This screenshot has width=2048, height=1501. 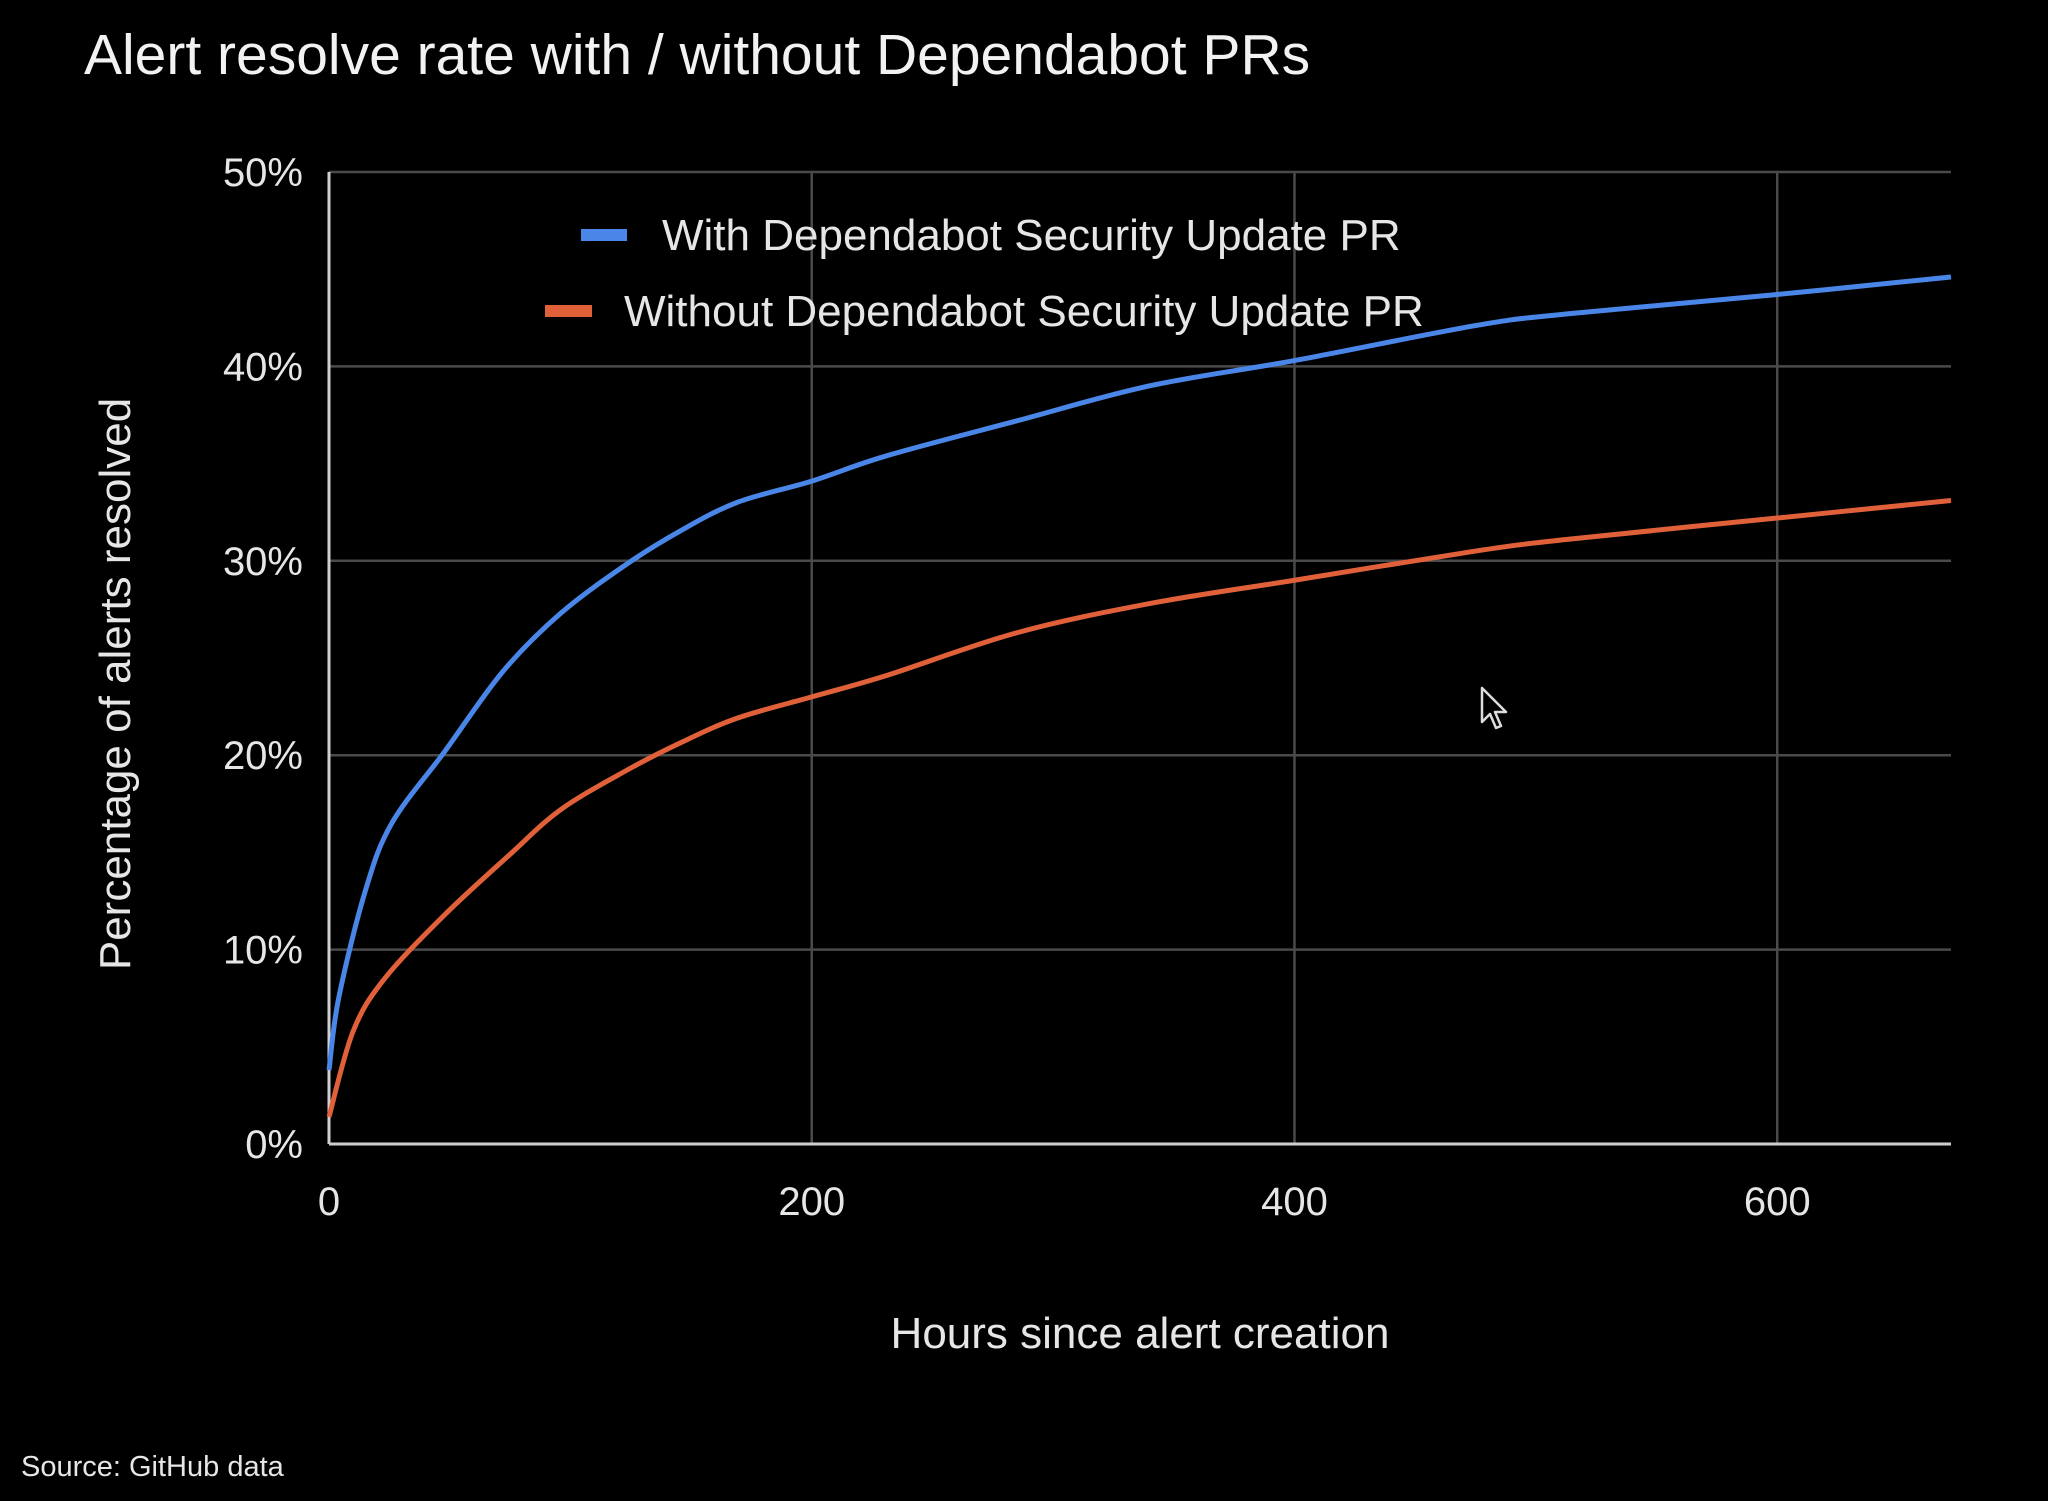 What do you see at coordinates (811, 1202) in the screenshot?
I see `x-tick-label: 200` at bounding box center [811, 1202].